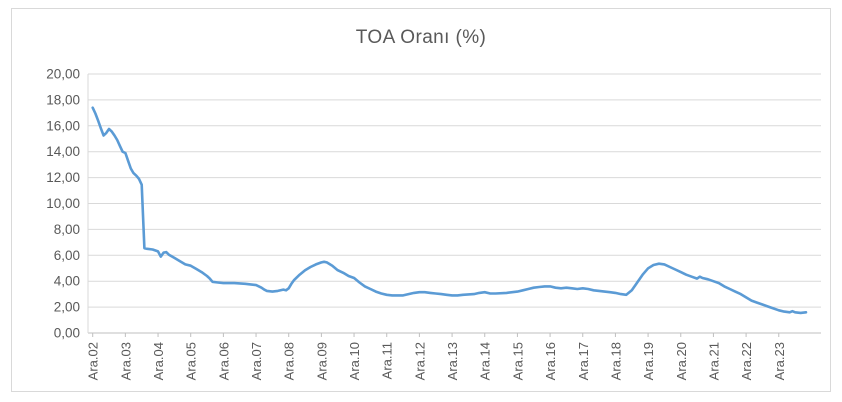 The image size is (842, 402). What do you see at coordinates (452, 361) in the screenshot?
I see `x-tick-label: Ara.13` at bounding box center [452, 361].